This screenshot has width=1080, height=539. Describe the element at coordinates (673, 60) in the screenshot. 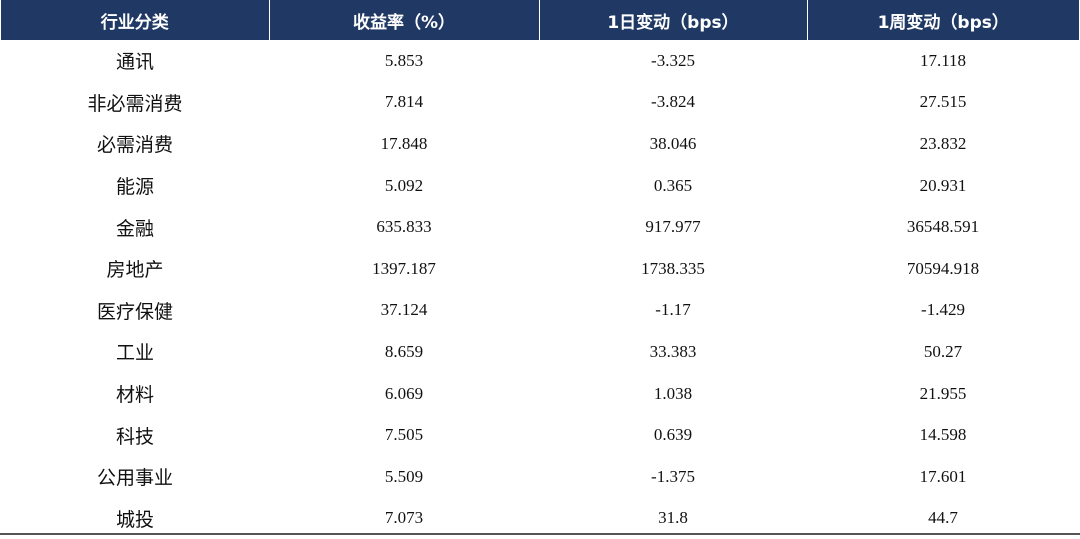

I see `change-1d-cell: -3.325` at that location.